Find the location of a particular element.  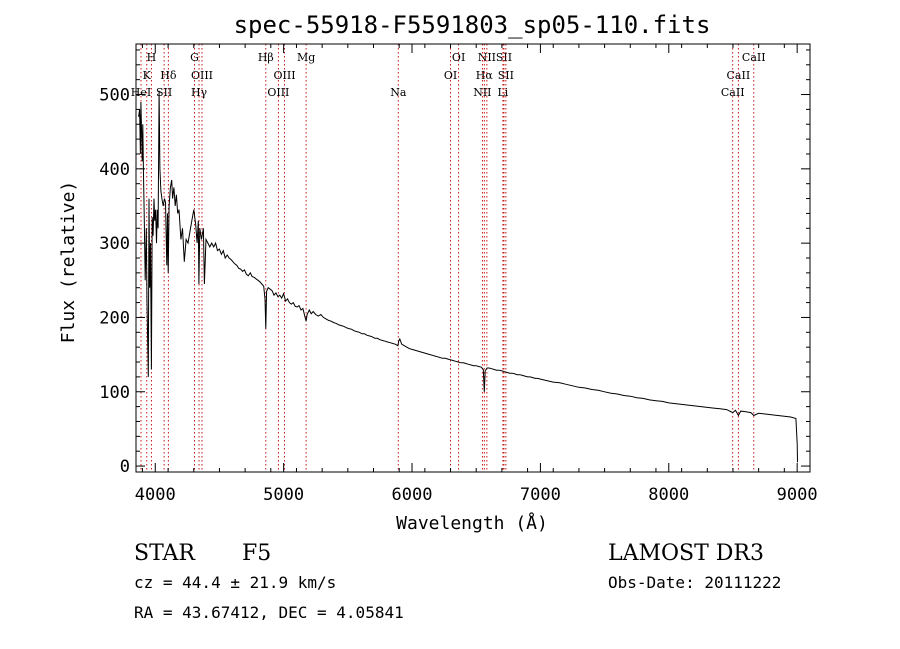

y-tick-label: 500 is located at coordinates (114, 96).